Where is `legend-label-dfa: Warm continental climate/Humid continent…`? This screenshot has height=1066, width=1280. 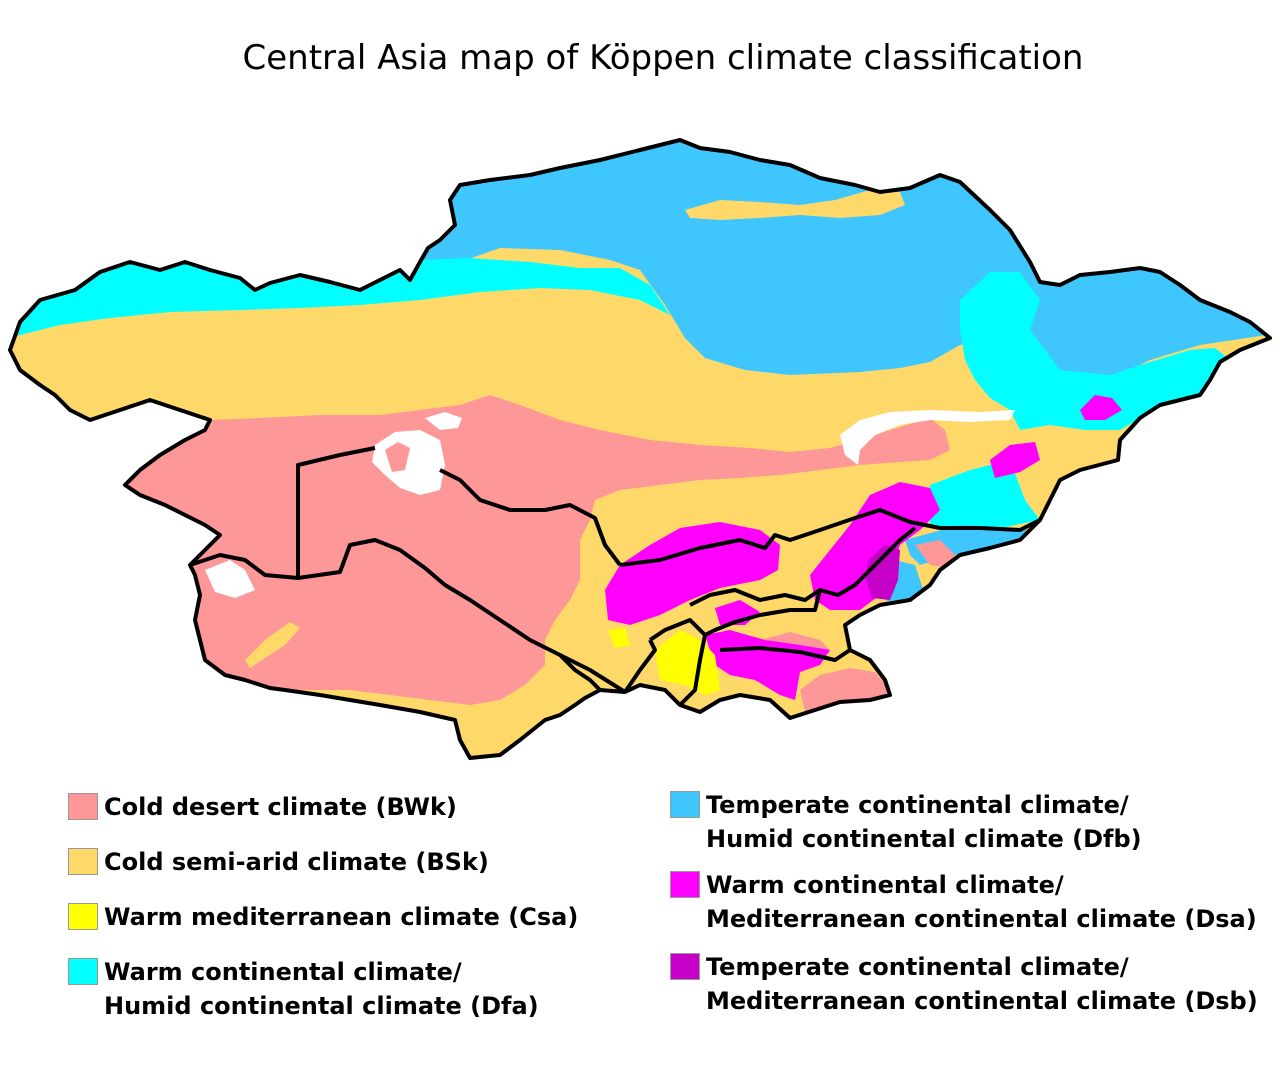 legend-label-dfa: Warm continental climate/Humid continent… is located at coordinates (321, 989).